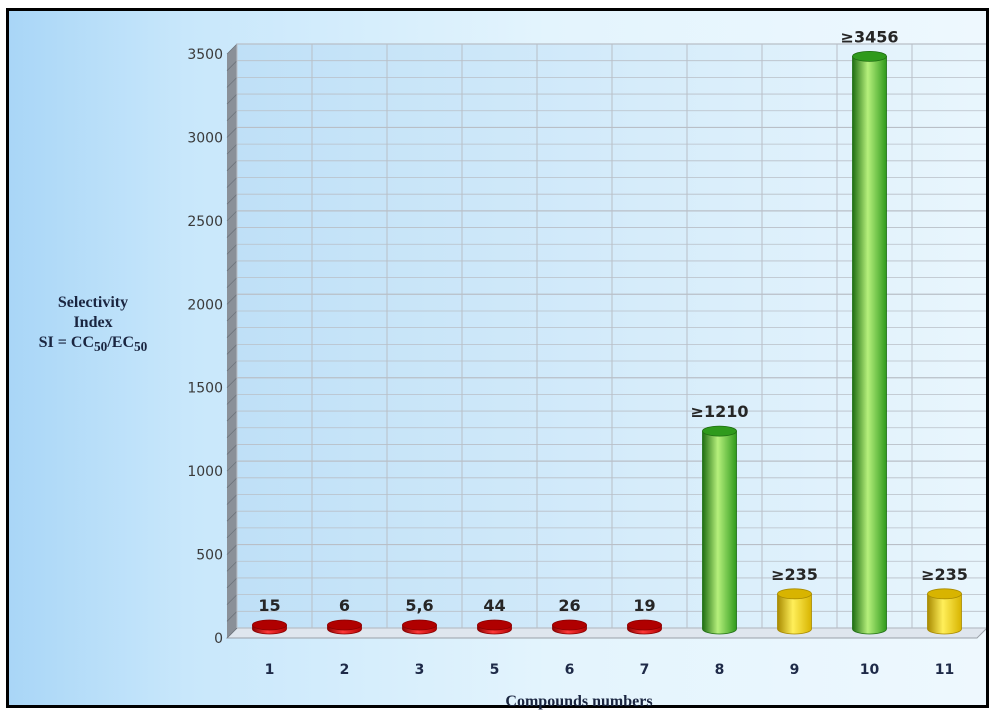 The height and width of the screenshot is (717, 1001). What do you see at coordinates (495, 670) in the screenshot?
I see `x-tick-label: 5` at bounding box center [495, 670].